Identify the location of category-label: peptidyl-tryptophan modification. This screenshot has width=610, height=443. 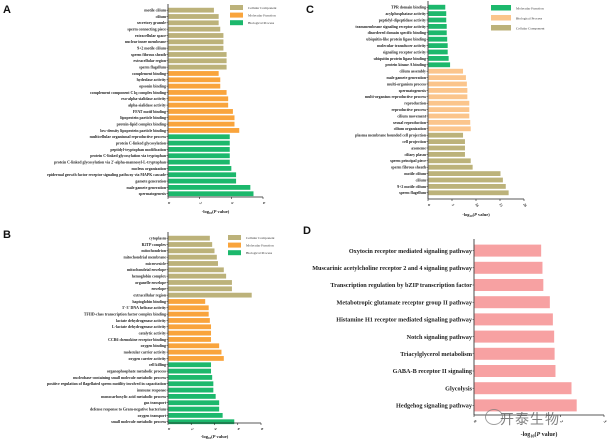
(138, 150).